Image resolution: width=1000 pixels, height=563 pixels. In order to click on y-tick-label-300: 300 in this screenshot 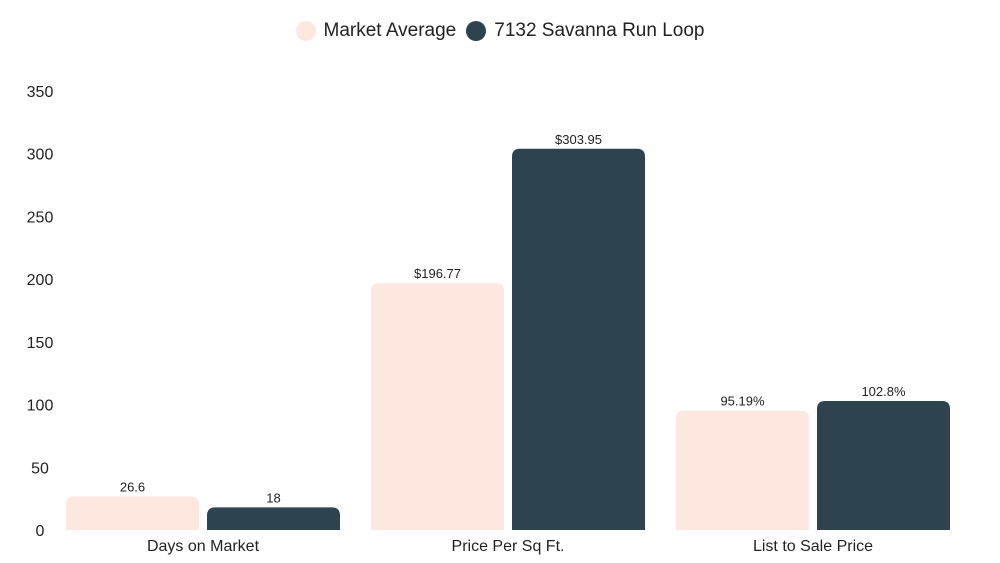, I will do `click(40, 155)`.